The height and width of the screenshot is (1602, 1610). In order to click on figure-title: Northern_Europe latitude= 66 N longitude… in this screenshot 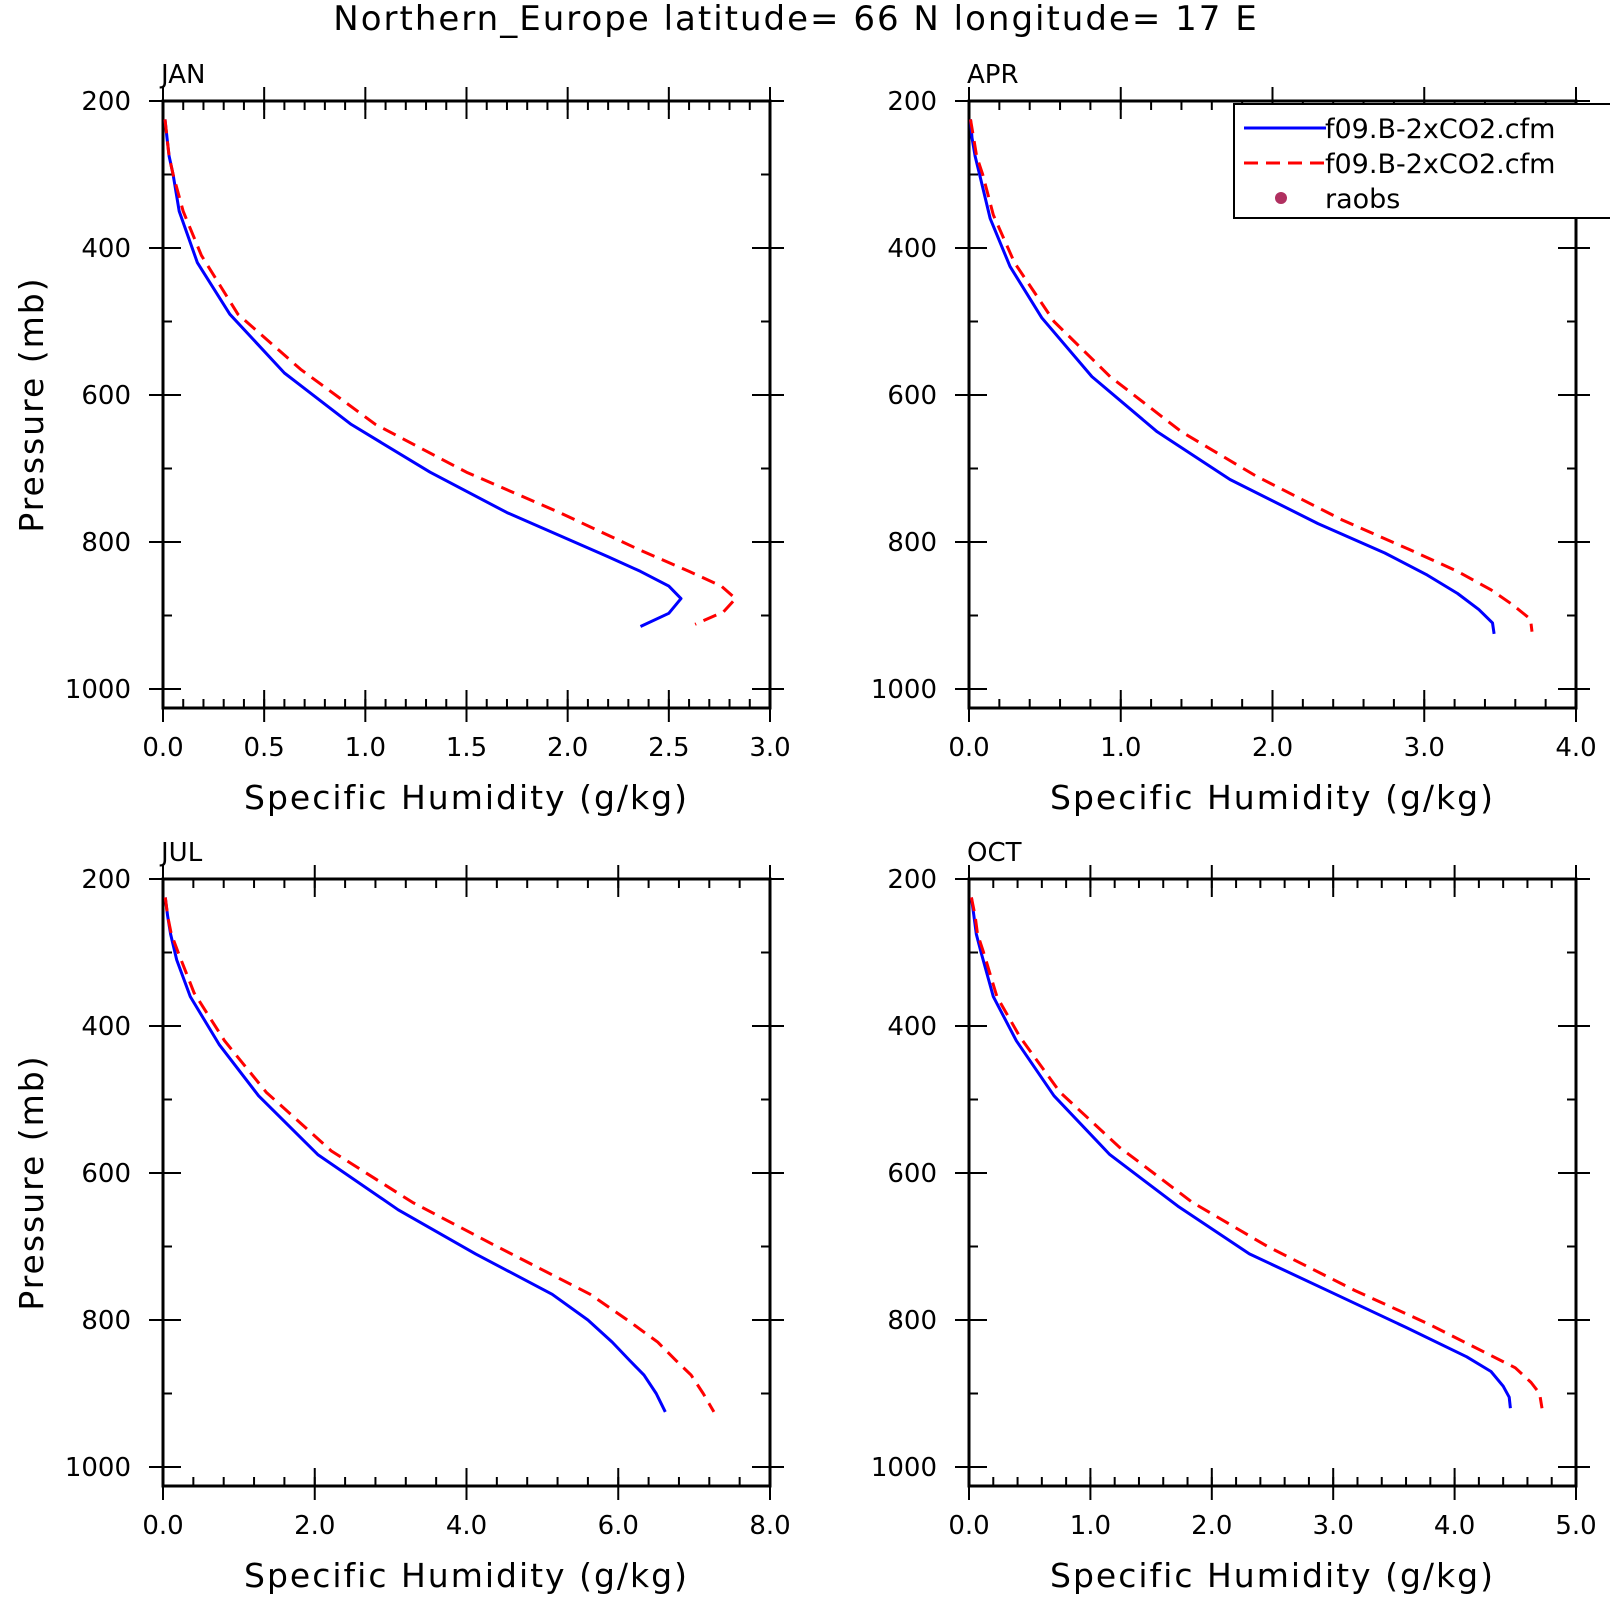, I will do `click(795, 19)`.